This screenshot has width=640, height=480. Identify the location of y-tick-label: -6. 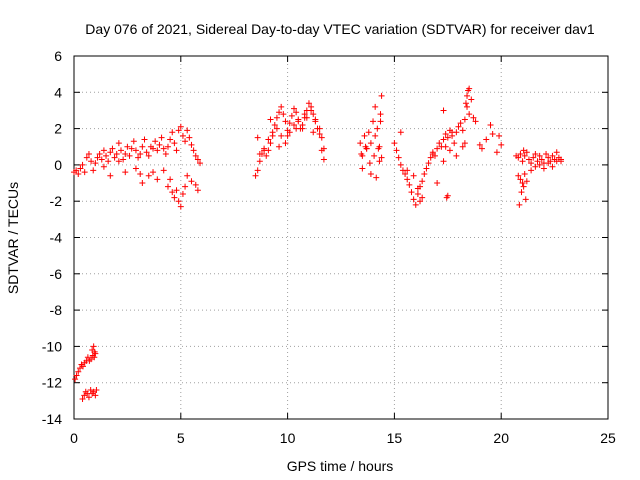
(56, 274).